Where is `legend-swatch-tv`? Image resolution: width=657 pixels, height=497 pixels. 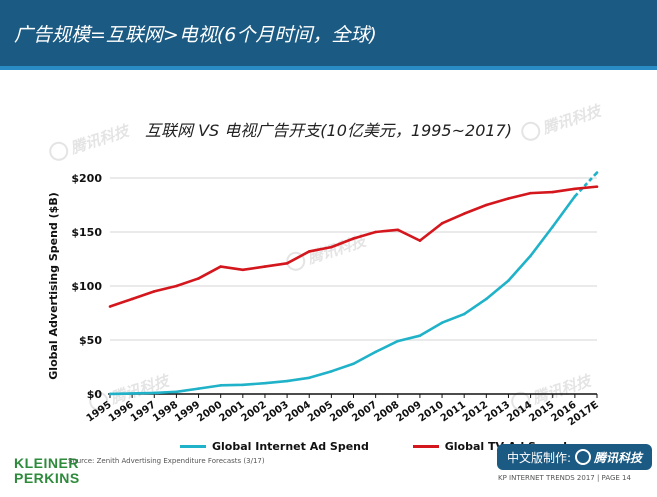
legend-swatch-tv is located at coordinates (425, 446).